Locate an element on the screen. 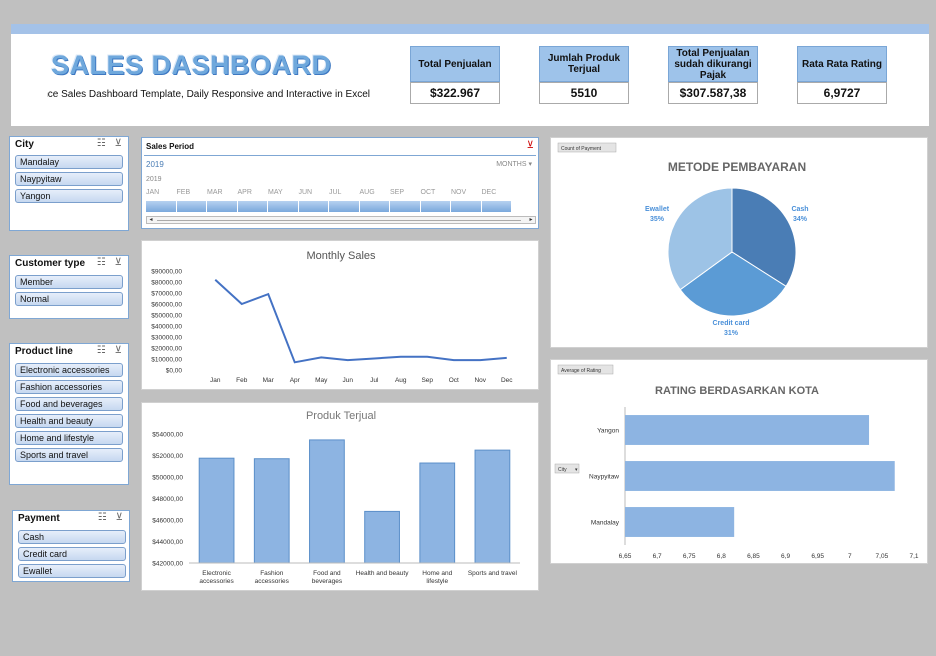  x-tick-label: Electronic accessories is located at coordinates (216, 577).